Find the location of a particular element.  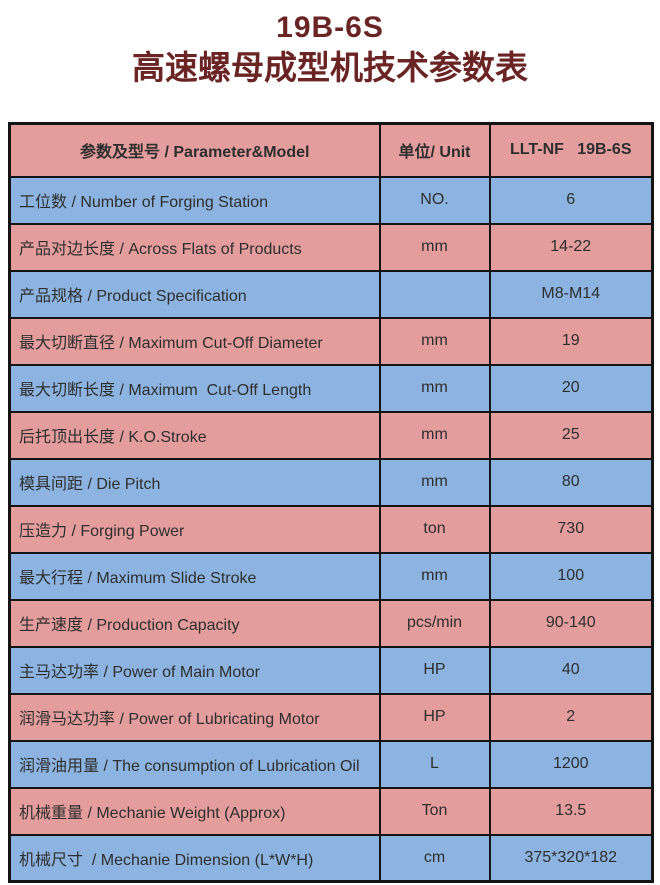

value-cell: 40 is located at coordinates (571, 670).